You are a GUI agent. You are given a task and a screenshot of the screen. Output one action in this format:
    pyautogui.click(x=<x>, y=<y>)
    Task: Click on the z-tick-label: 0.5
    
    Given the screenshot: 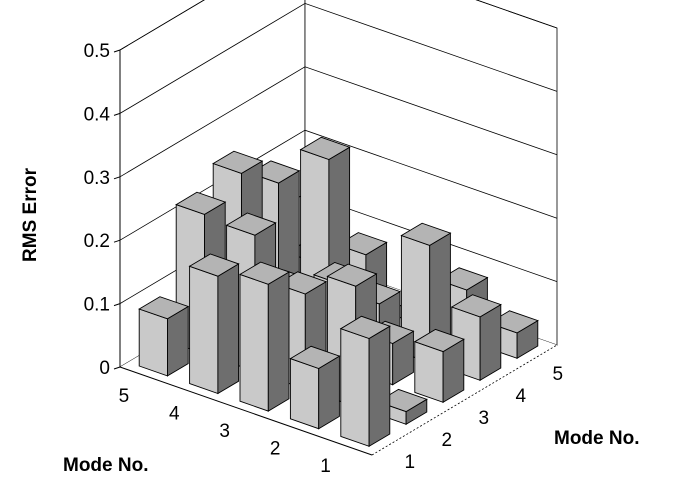 What is the action you would take?
    pyautogui.click(x=97, y=51)
    